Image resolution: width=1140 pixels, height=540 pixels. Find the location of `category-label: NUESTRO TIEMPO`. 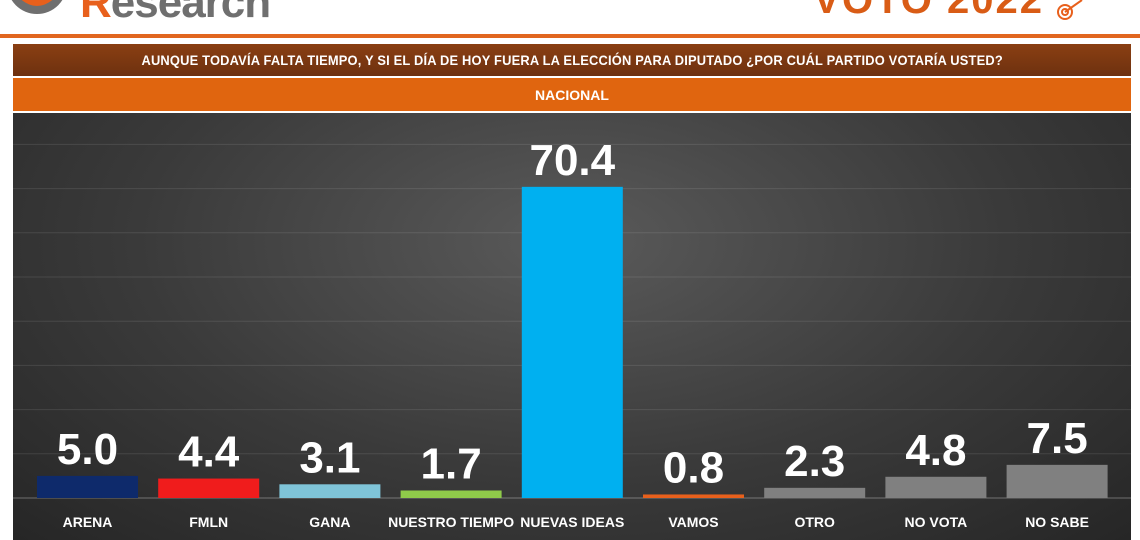

category-label: NUESTRO TIEMPO is located at coordinates (451, 522).